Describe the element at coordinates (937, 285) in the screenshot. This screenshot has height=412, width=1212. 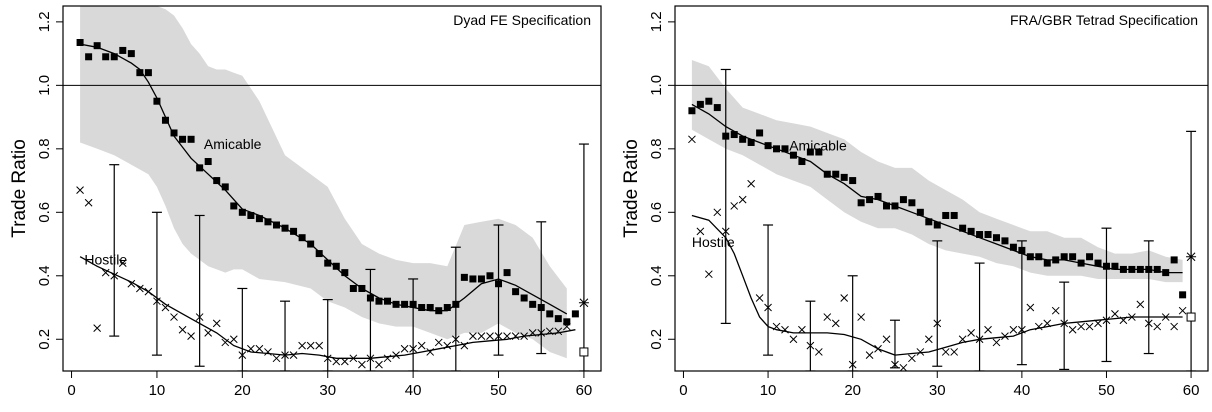
I see `hostile-fit-line` at that location.